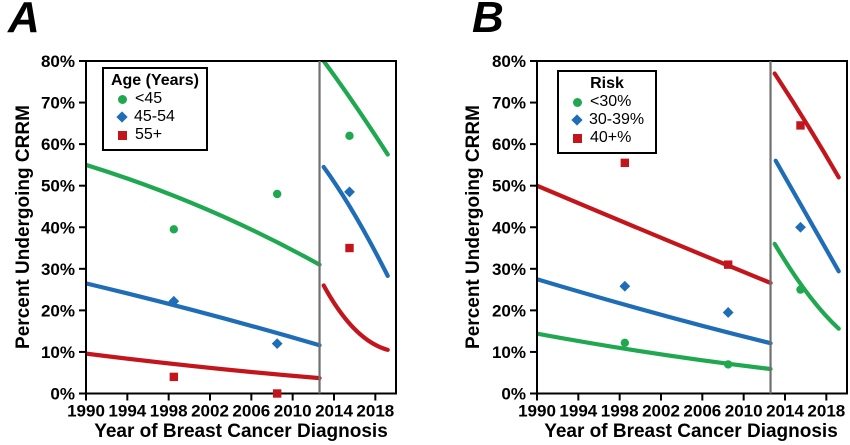 This screenshot has height=445, width=850. I want to click on legend-a: Age (Years) <45 45-54 55+, so click(155, 109).